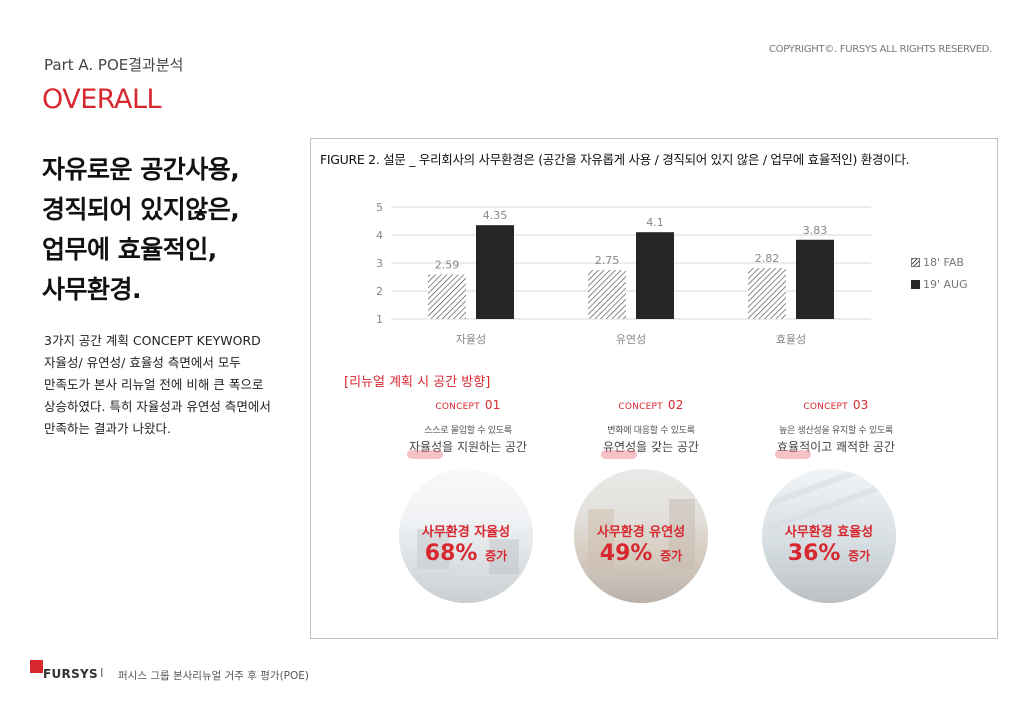 This screenshot has width=1032, height=712. Describe the element at coordinates (466, 532) in the screenshot. I see `stat-title: 사무환경 자율성` at that location.